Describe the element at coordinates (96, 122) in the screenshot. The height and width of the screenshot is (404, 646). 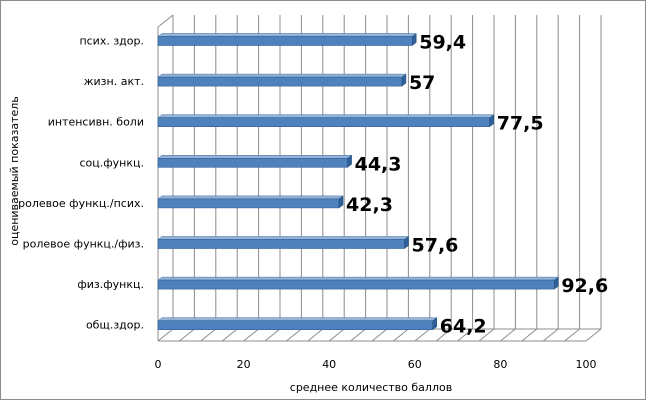
I see `category-label: интенсивн. боли` at that location.